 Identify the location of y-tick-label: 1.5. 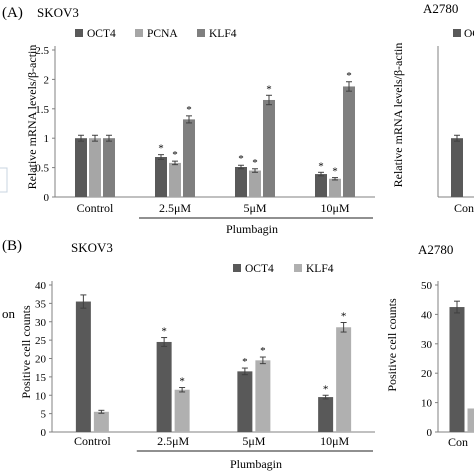
(42, 110).